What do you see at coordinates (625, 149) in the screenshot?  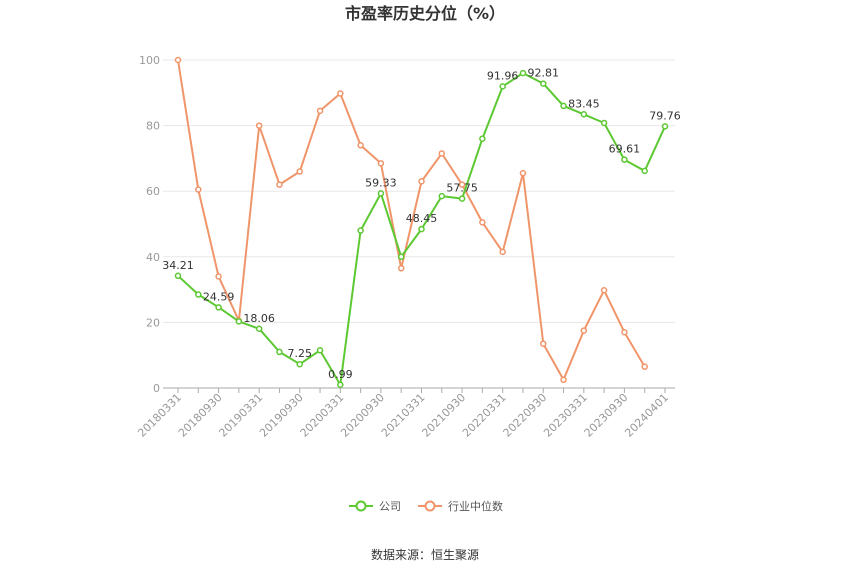 I see `data-label: 69.61` at bounding box center [625, 149].